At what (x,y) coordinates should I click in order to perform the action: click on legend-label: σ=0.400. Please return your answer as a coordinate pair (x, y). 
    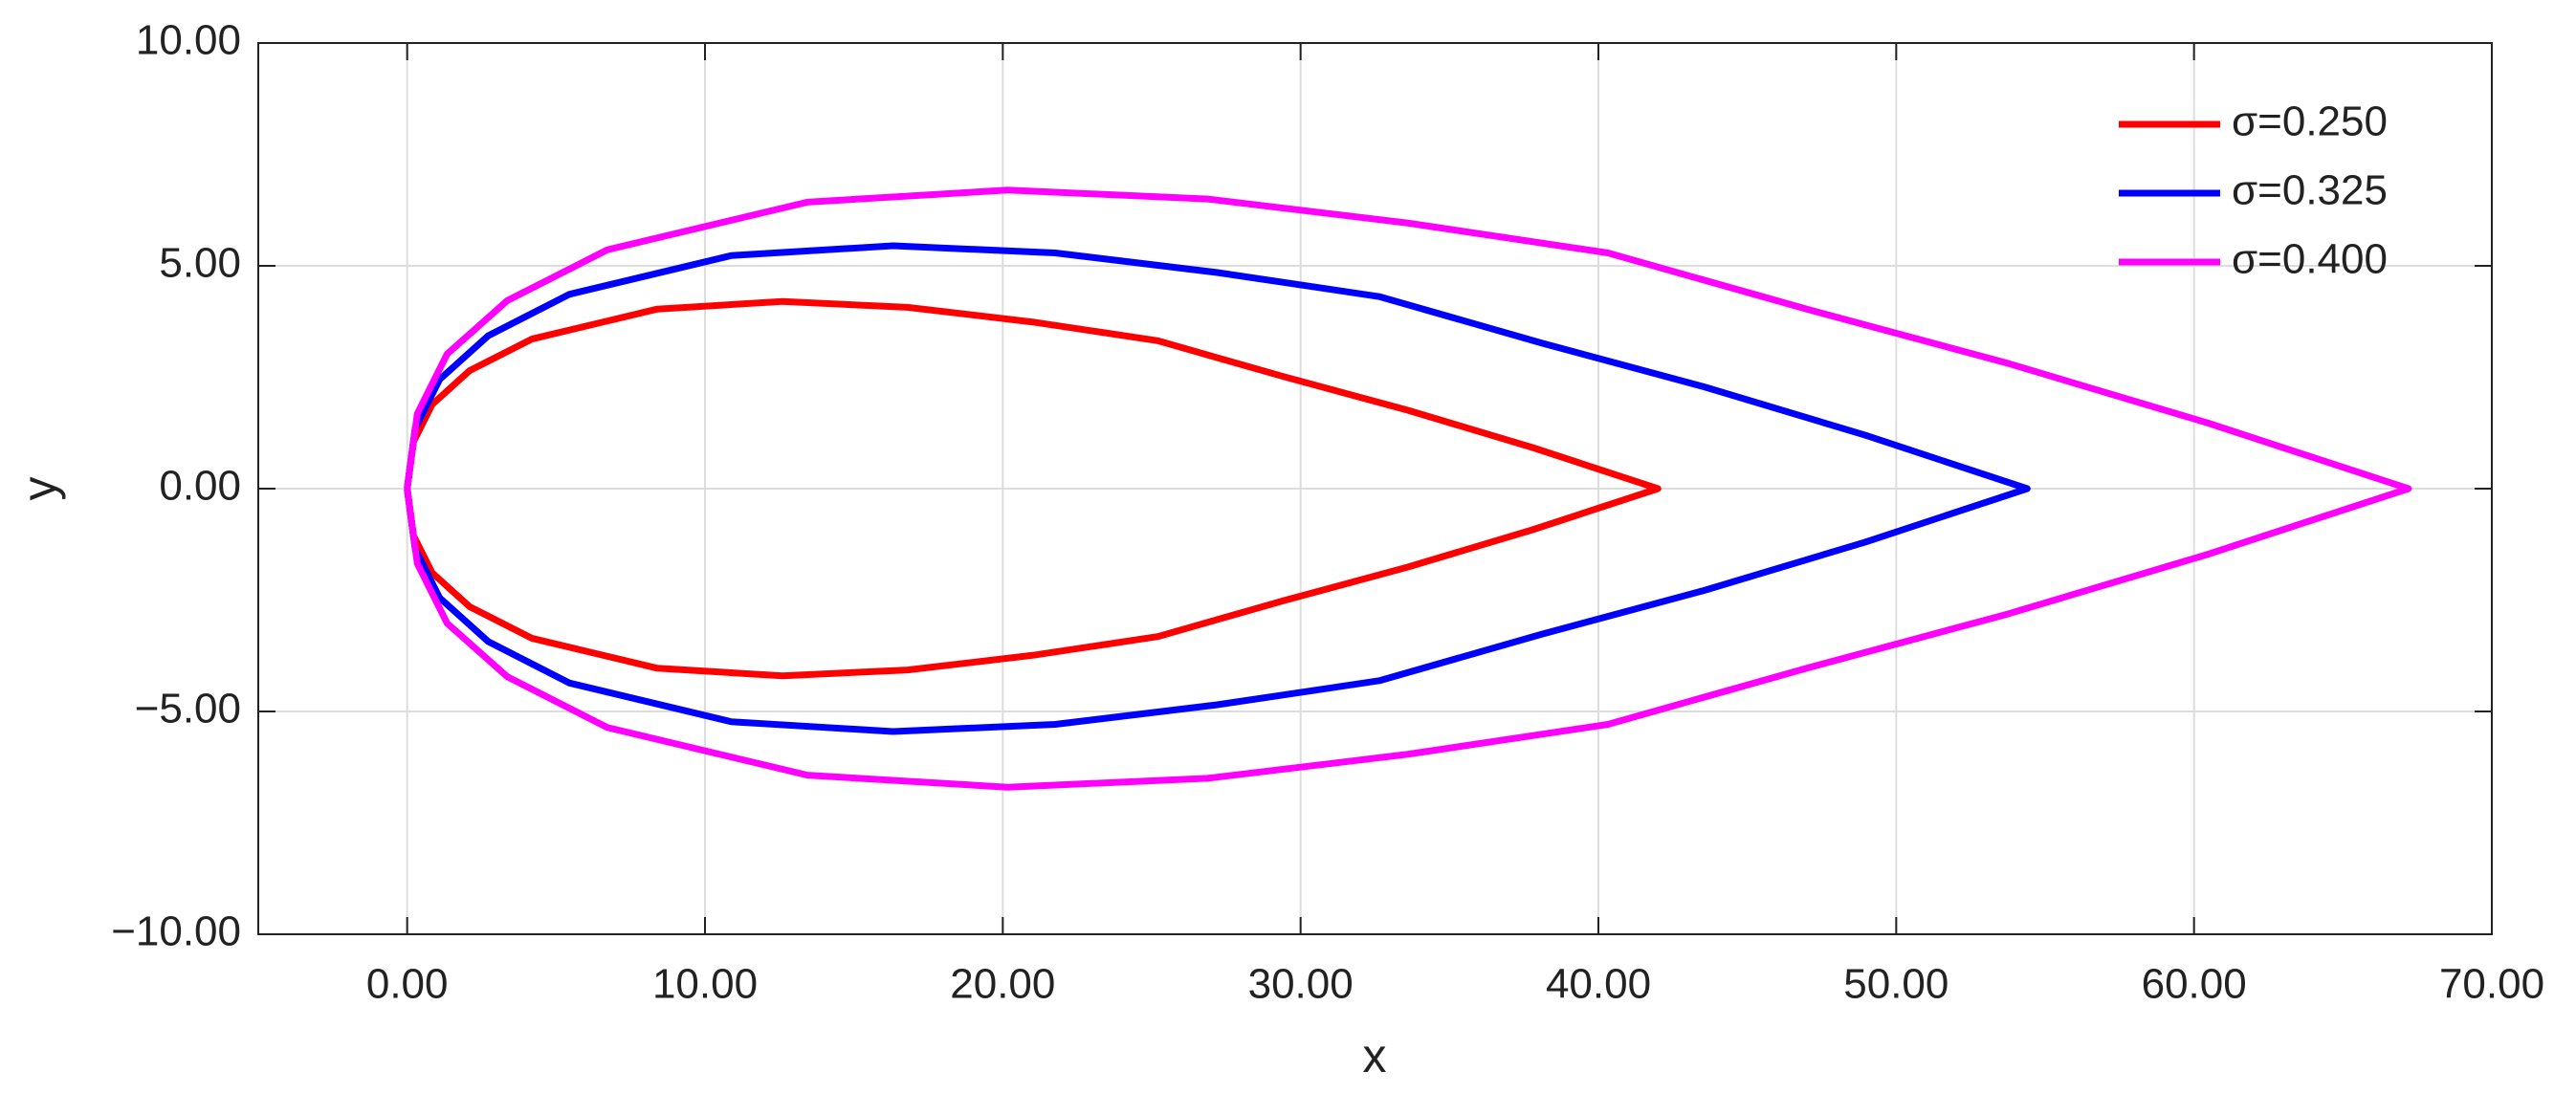
    Looking at the image, I should click on (2310, 259).